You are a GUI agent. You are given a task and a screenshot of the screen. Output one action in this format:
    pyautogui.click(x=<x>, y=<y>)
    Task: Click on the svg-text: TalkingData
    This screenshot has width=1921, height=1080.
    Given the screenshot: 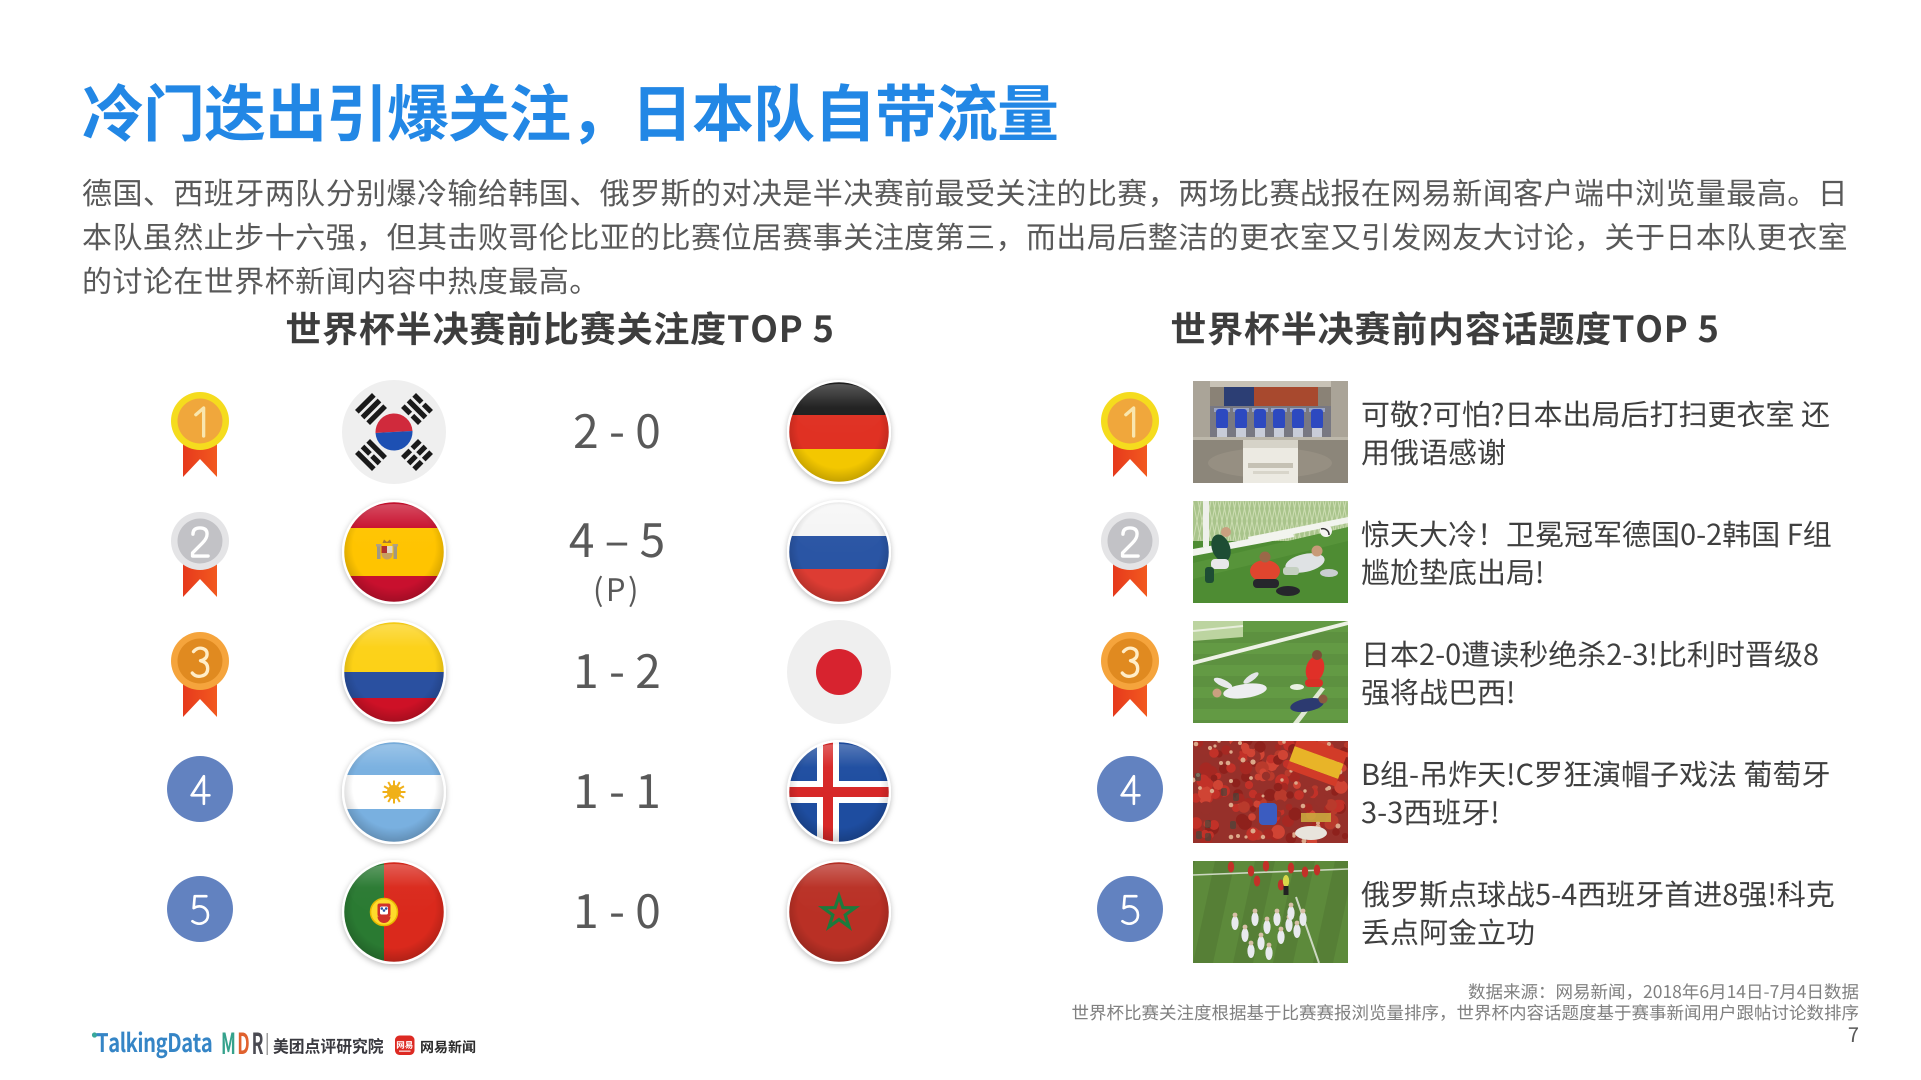 What is the action you would take?
    pyautogui.click(x=154, y=1043)
    